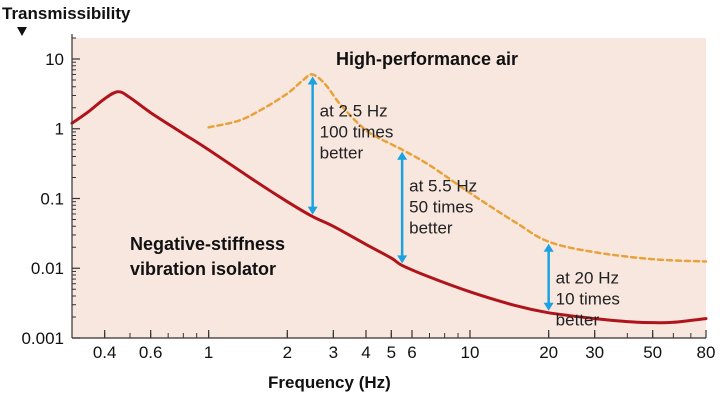 The image size is (720, 405). Describe the element at coordinates (354, 110) in the screenshot. I see `annotation-text: at 2.5 Hz` at that location.